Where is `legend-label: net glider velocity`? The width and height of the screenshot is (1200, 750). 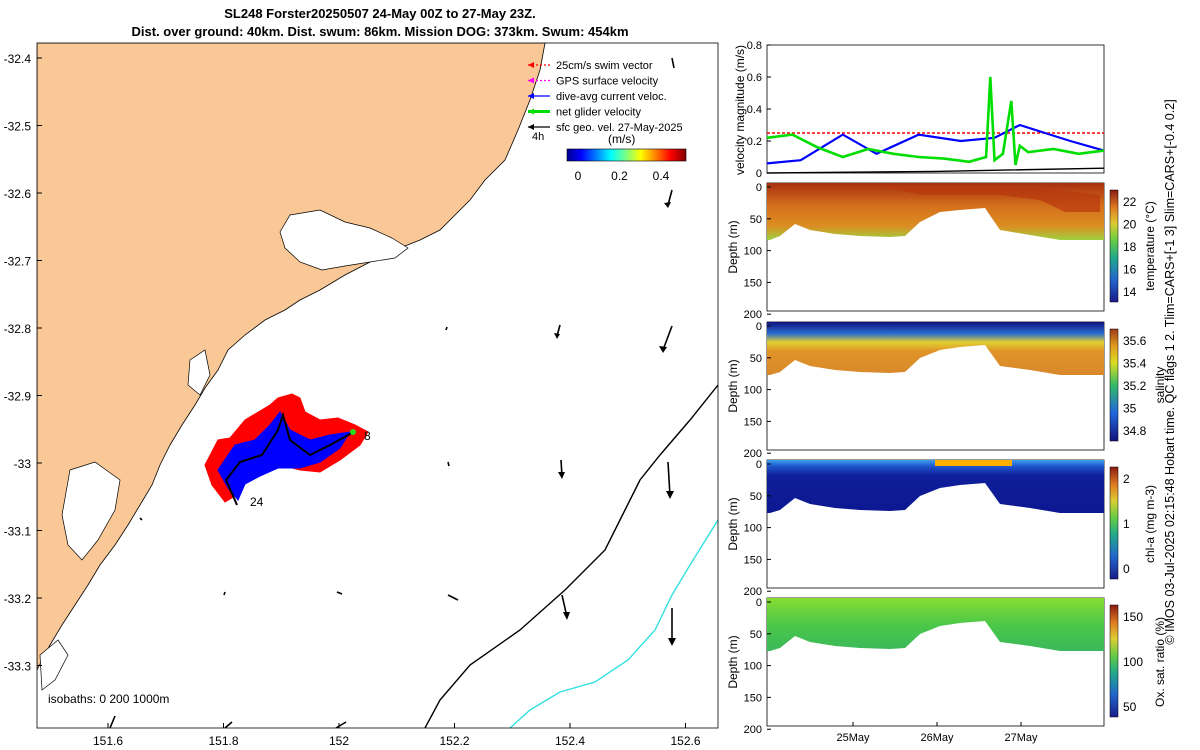
legend-label: net glider velocity is located at coordinates (598, 113).